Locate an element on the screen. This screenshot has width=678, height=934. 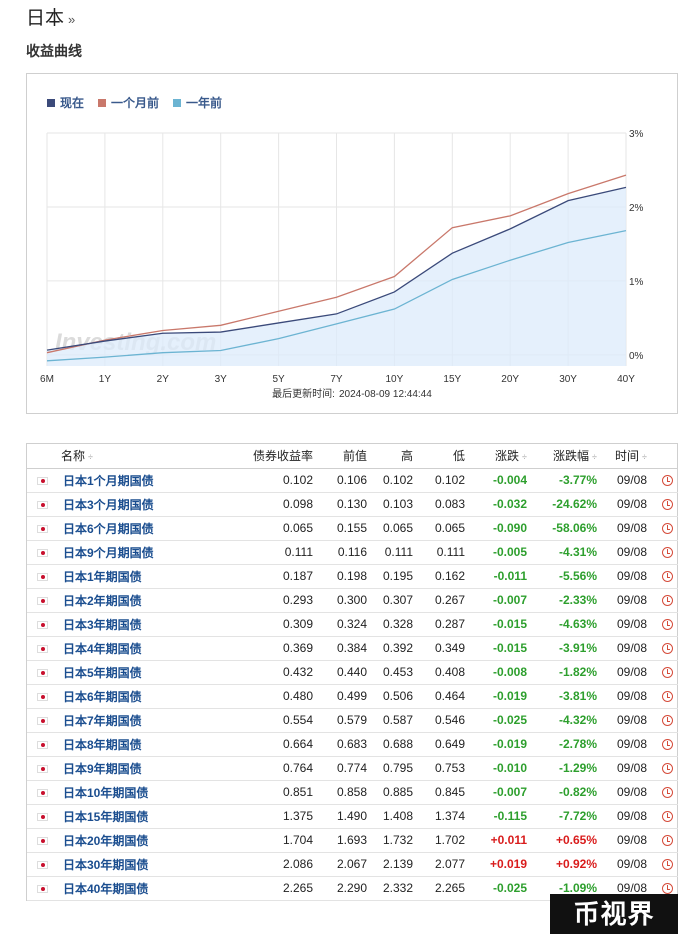
bond-name-cell: 日本15年期国债 is located at coordinates (144, 816).